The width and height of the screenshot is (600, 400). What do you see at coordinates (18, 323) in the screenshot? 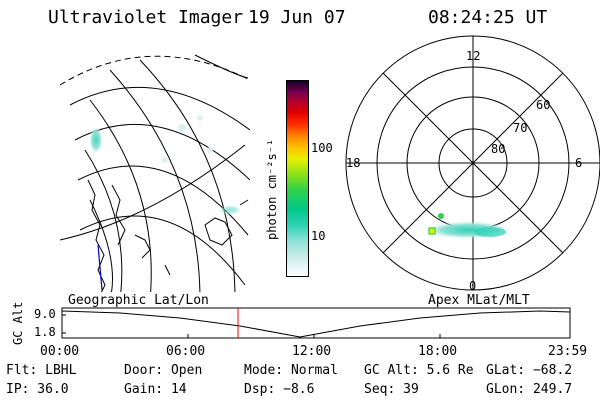
I see `timeline-axis-title: GC Alt` at bounding box center [18, 323].